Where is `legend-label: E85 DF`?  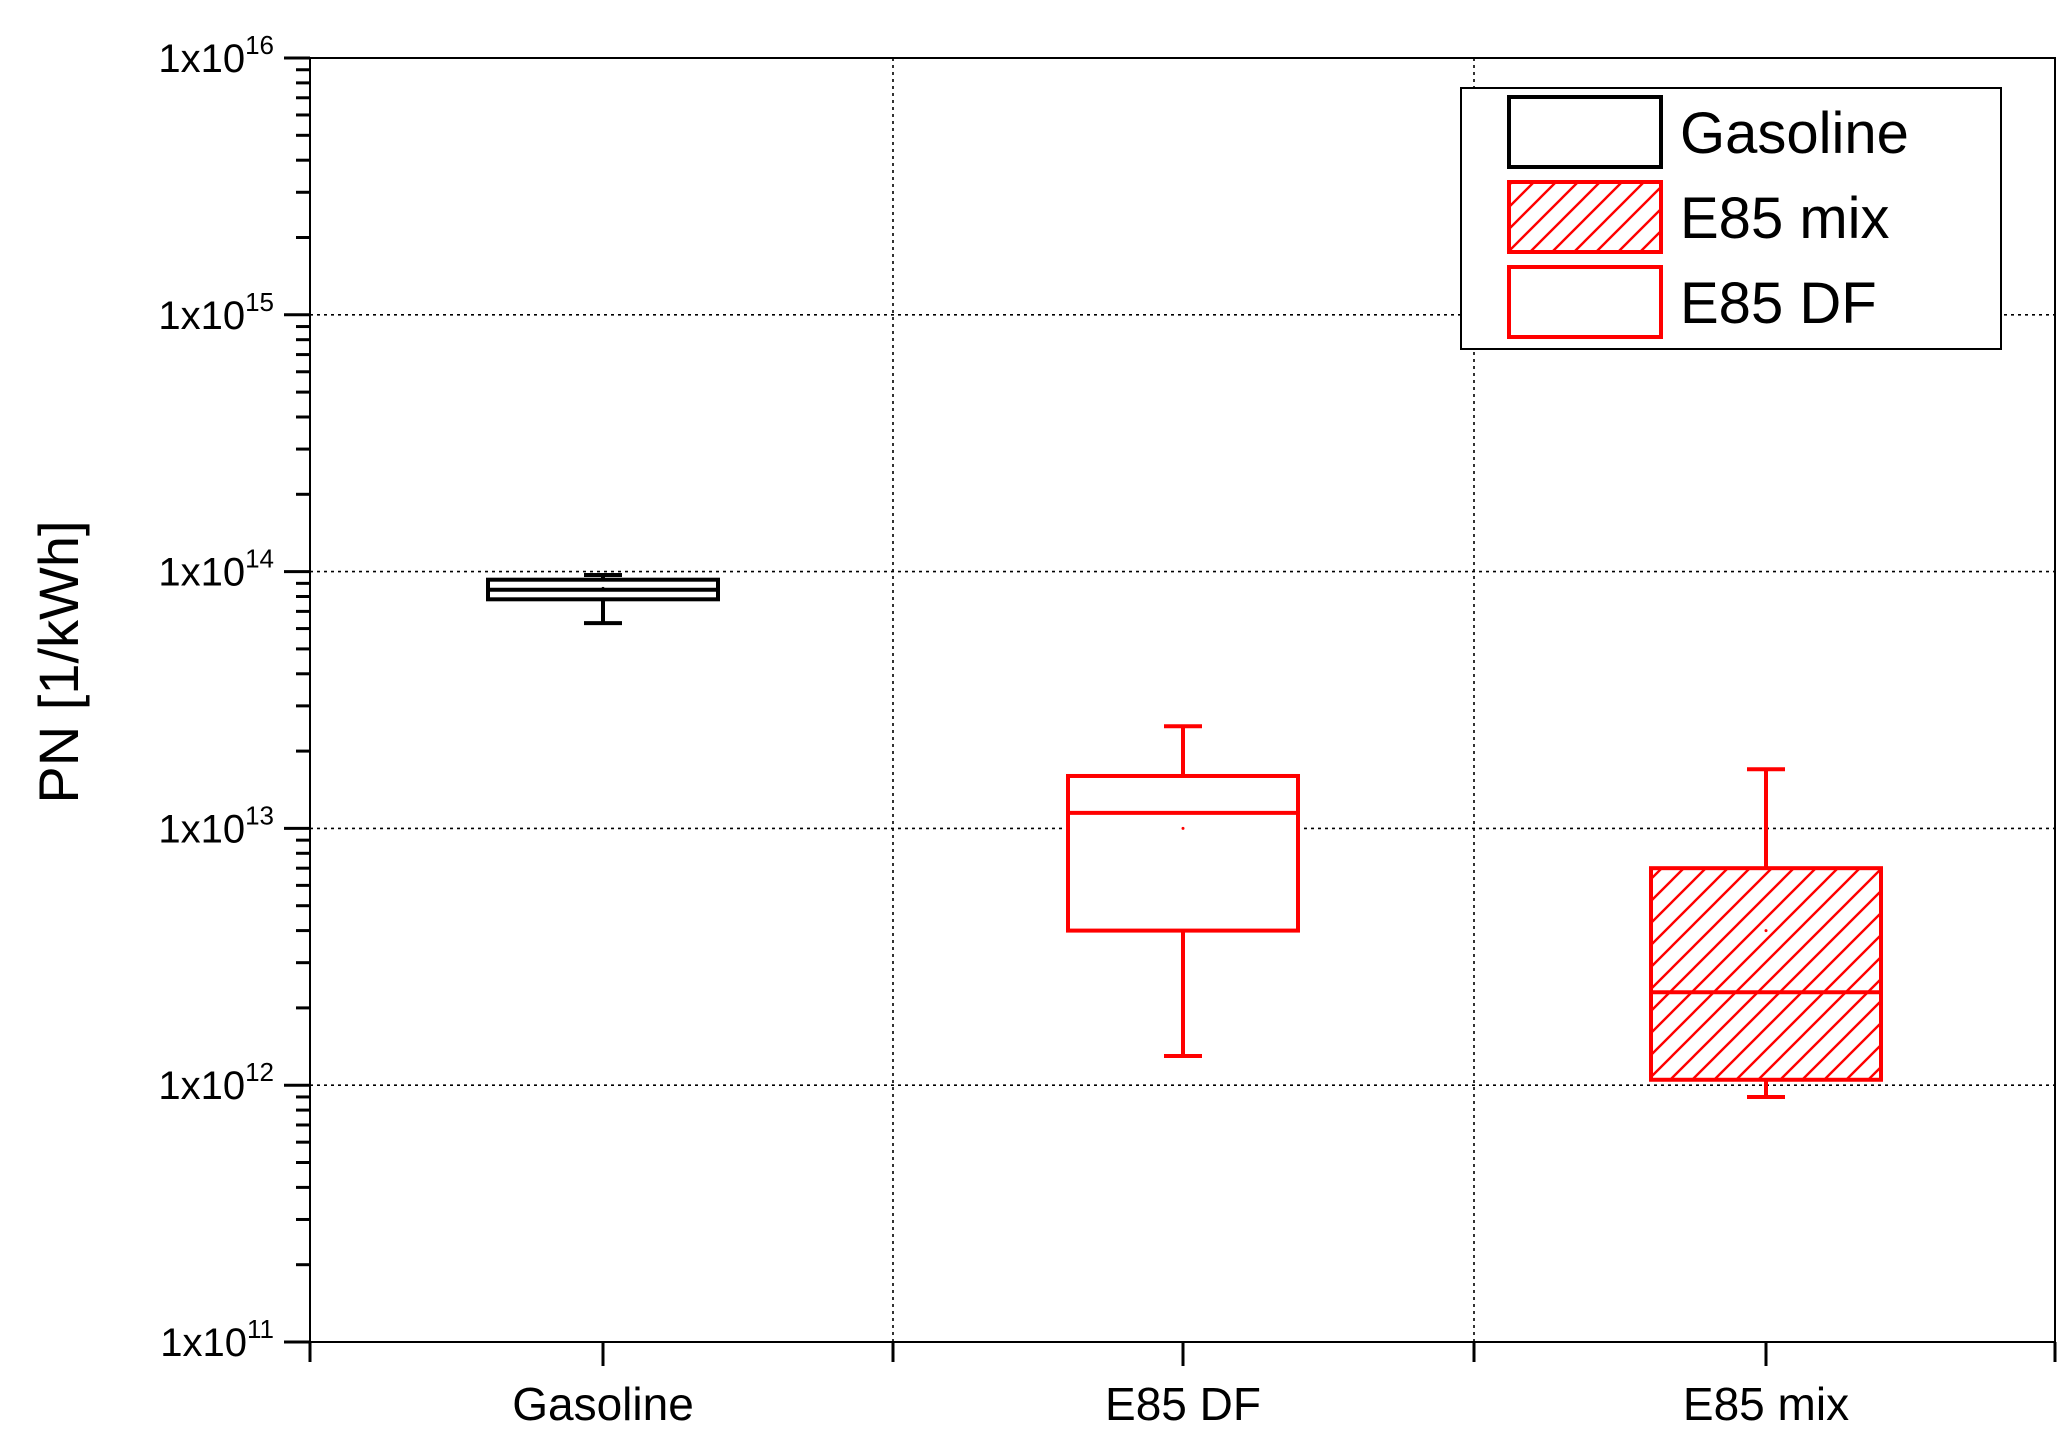 legend-label: E85 DF is located at coordinates (1778, 303).